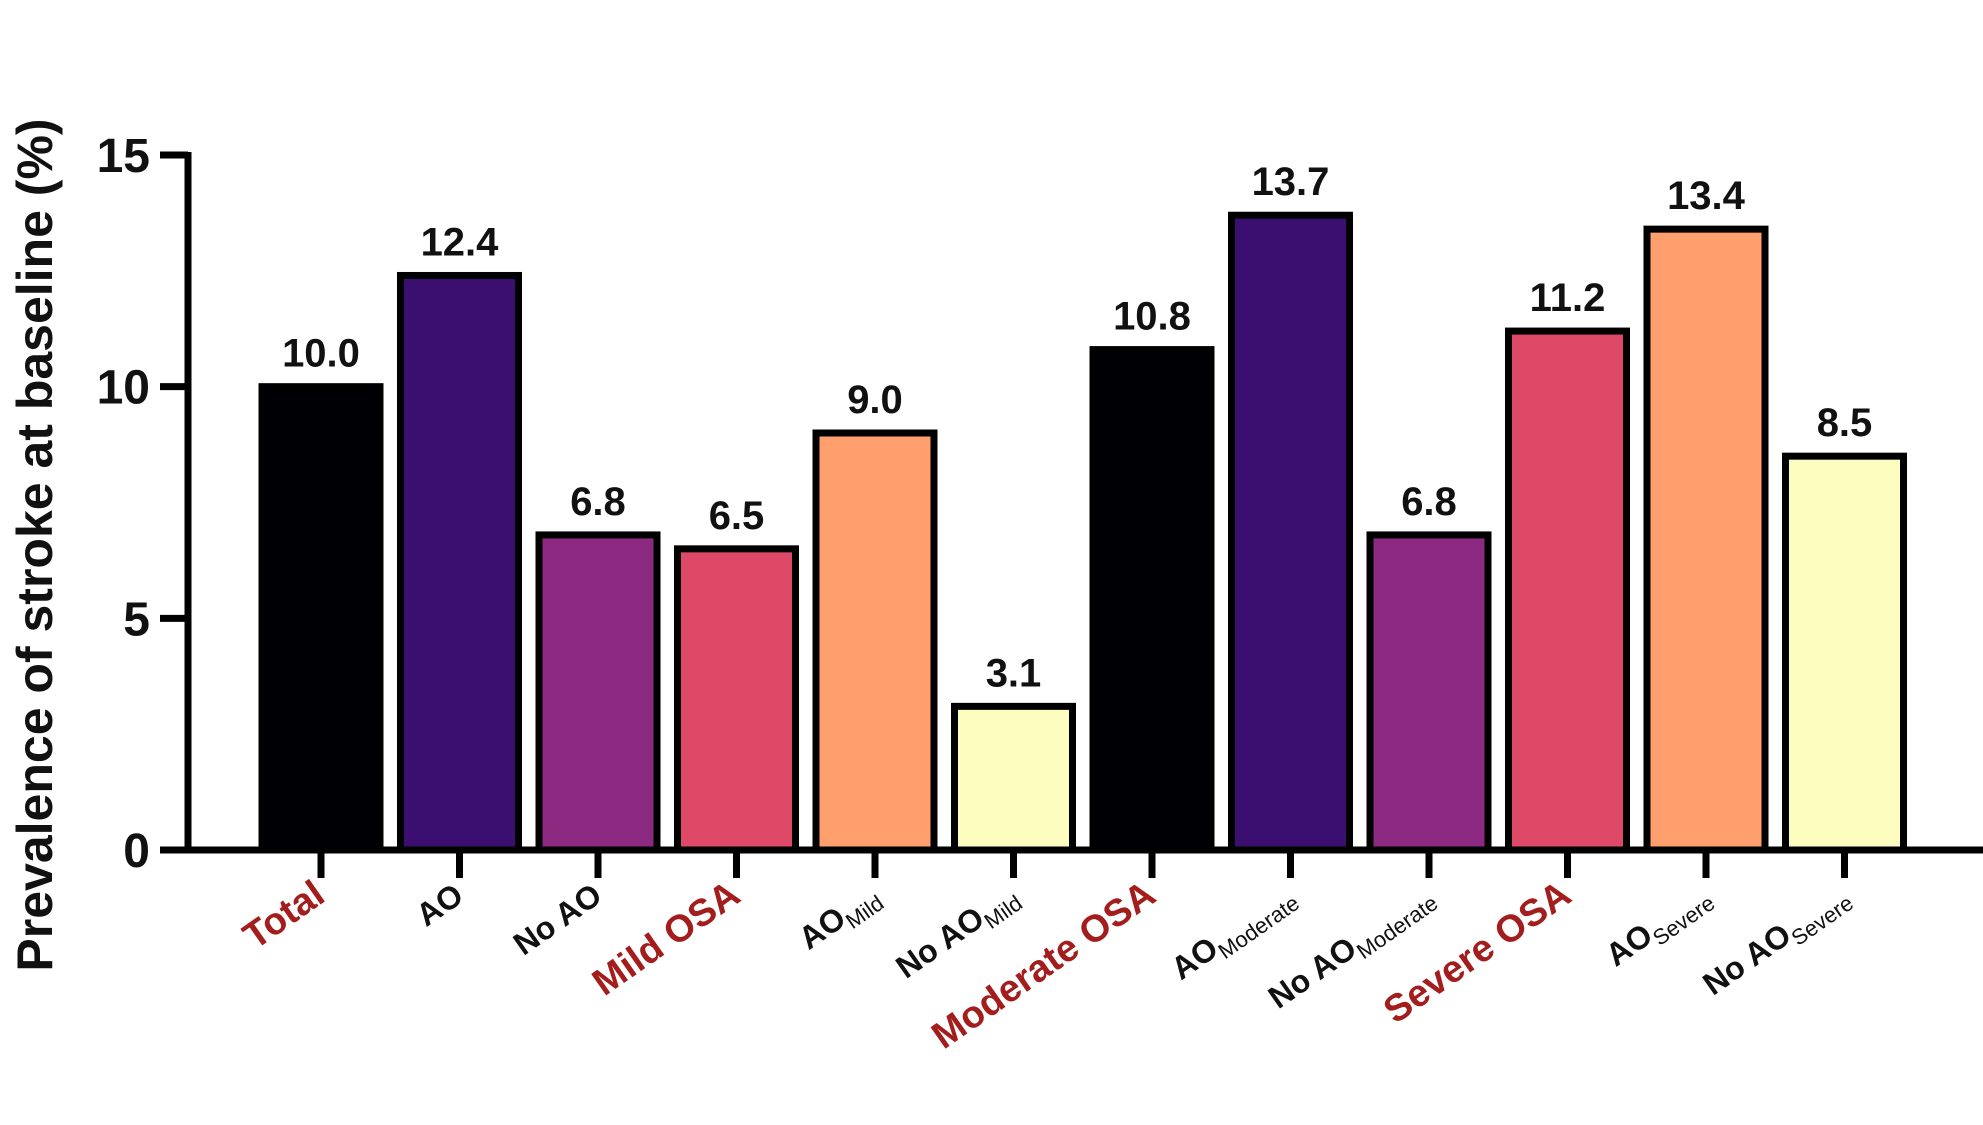  Describe the element at coordinates (1706, 196) in the screenshot. I see `bar-value-label: 13.4` at that location.